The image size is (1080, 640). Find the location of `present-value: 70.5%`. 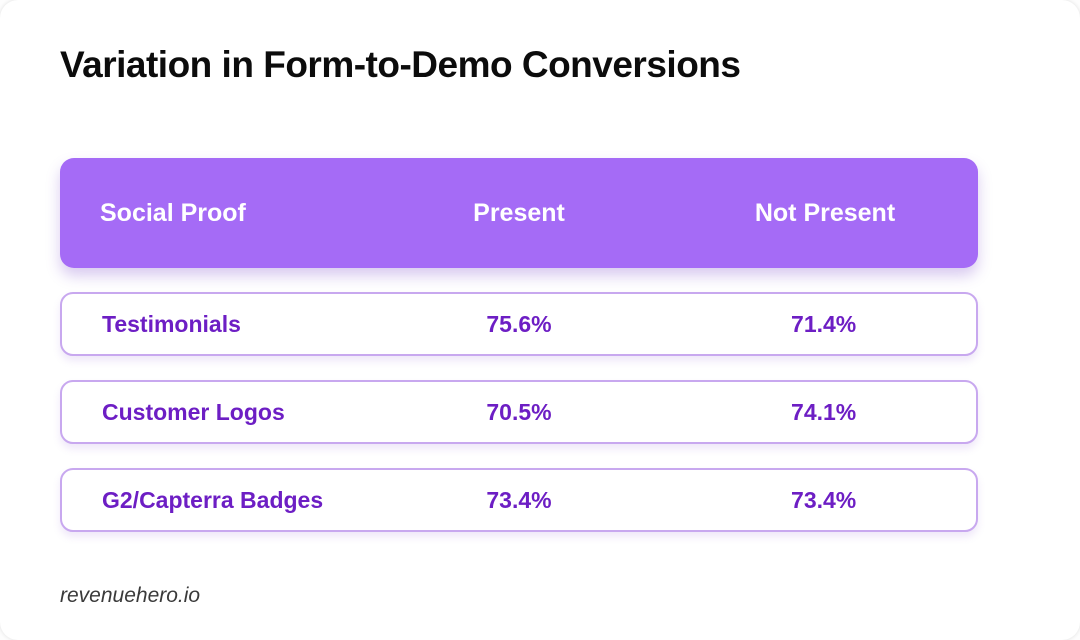

present-value: 70.5% is located at coordinates (519, 411).